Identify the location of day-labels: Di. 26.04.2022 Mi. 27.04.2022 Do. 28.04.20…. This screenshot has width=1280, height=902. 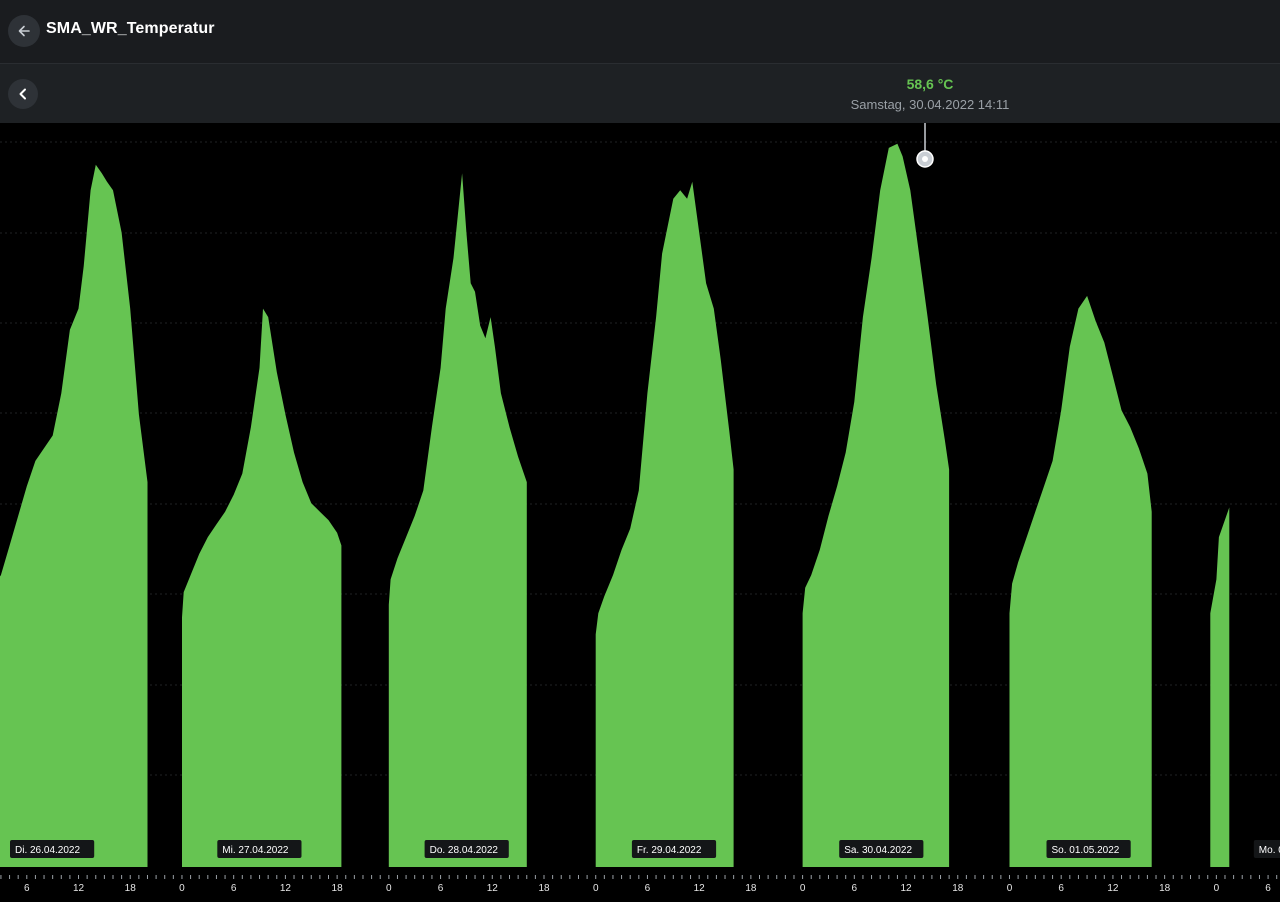
(645, 849).